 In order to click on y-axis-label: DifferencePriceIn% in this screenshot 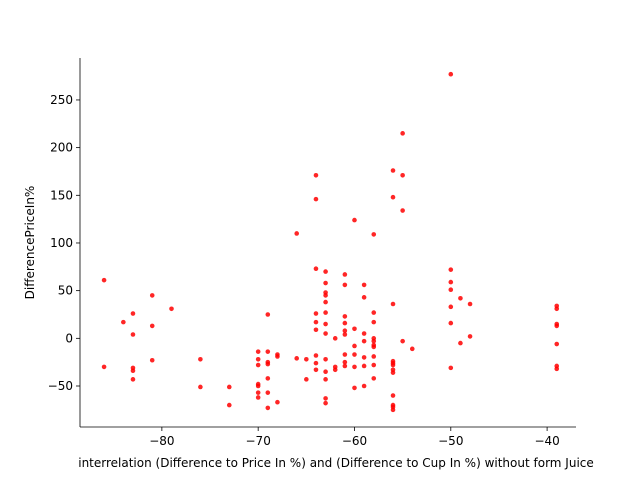, I will do `click(30, 243)`.